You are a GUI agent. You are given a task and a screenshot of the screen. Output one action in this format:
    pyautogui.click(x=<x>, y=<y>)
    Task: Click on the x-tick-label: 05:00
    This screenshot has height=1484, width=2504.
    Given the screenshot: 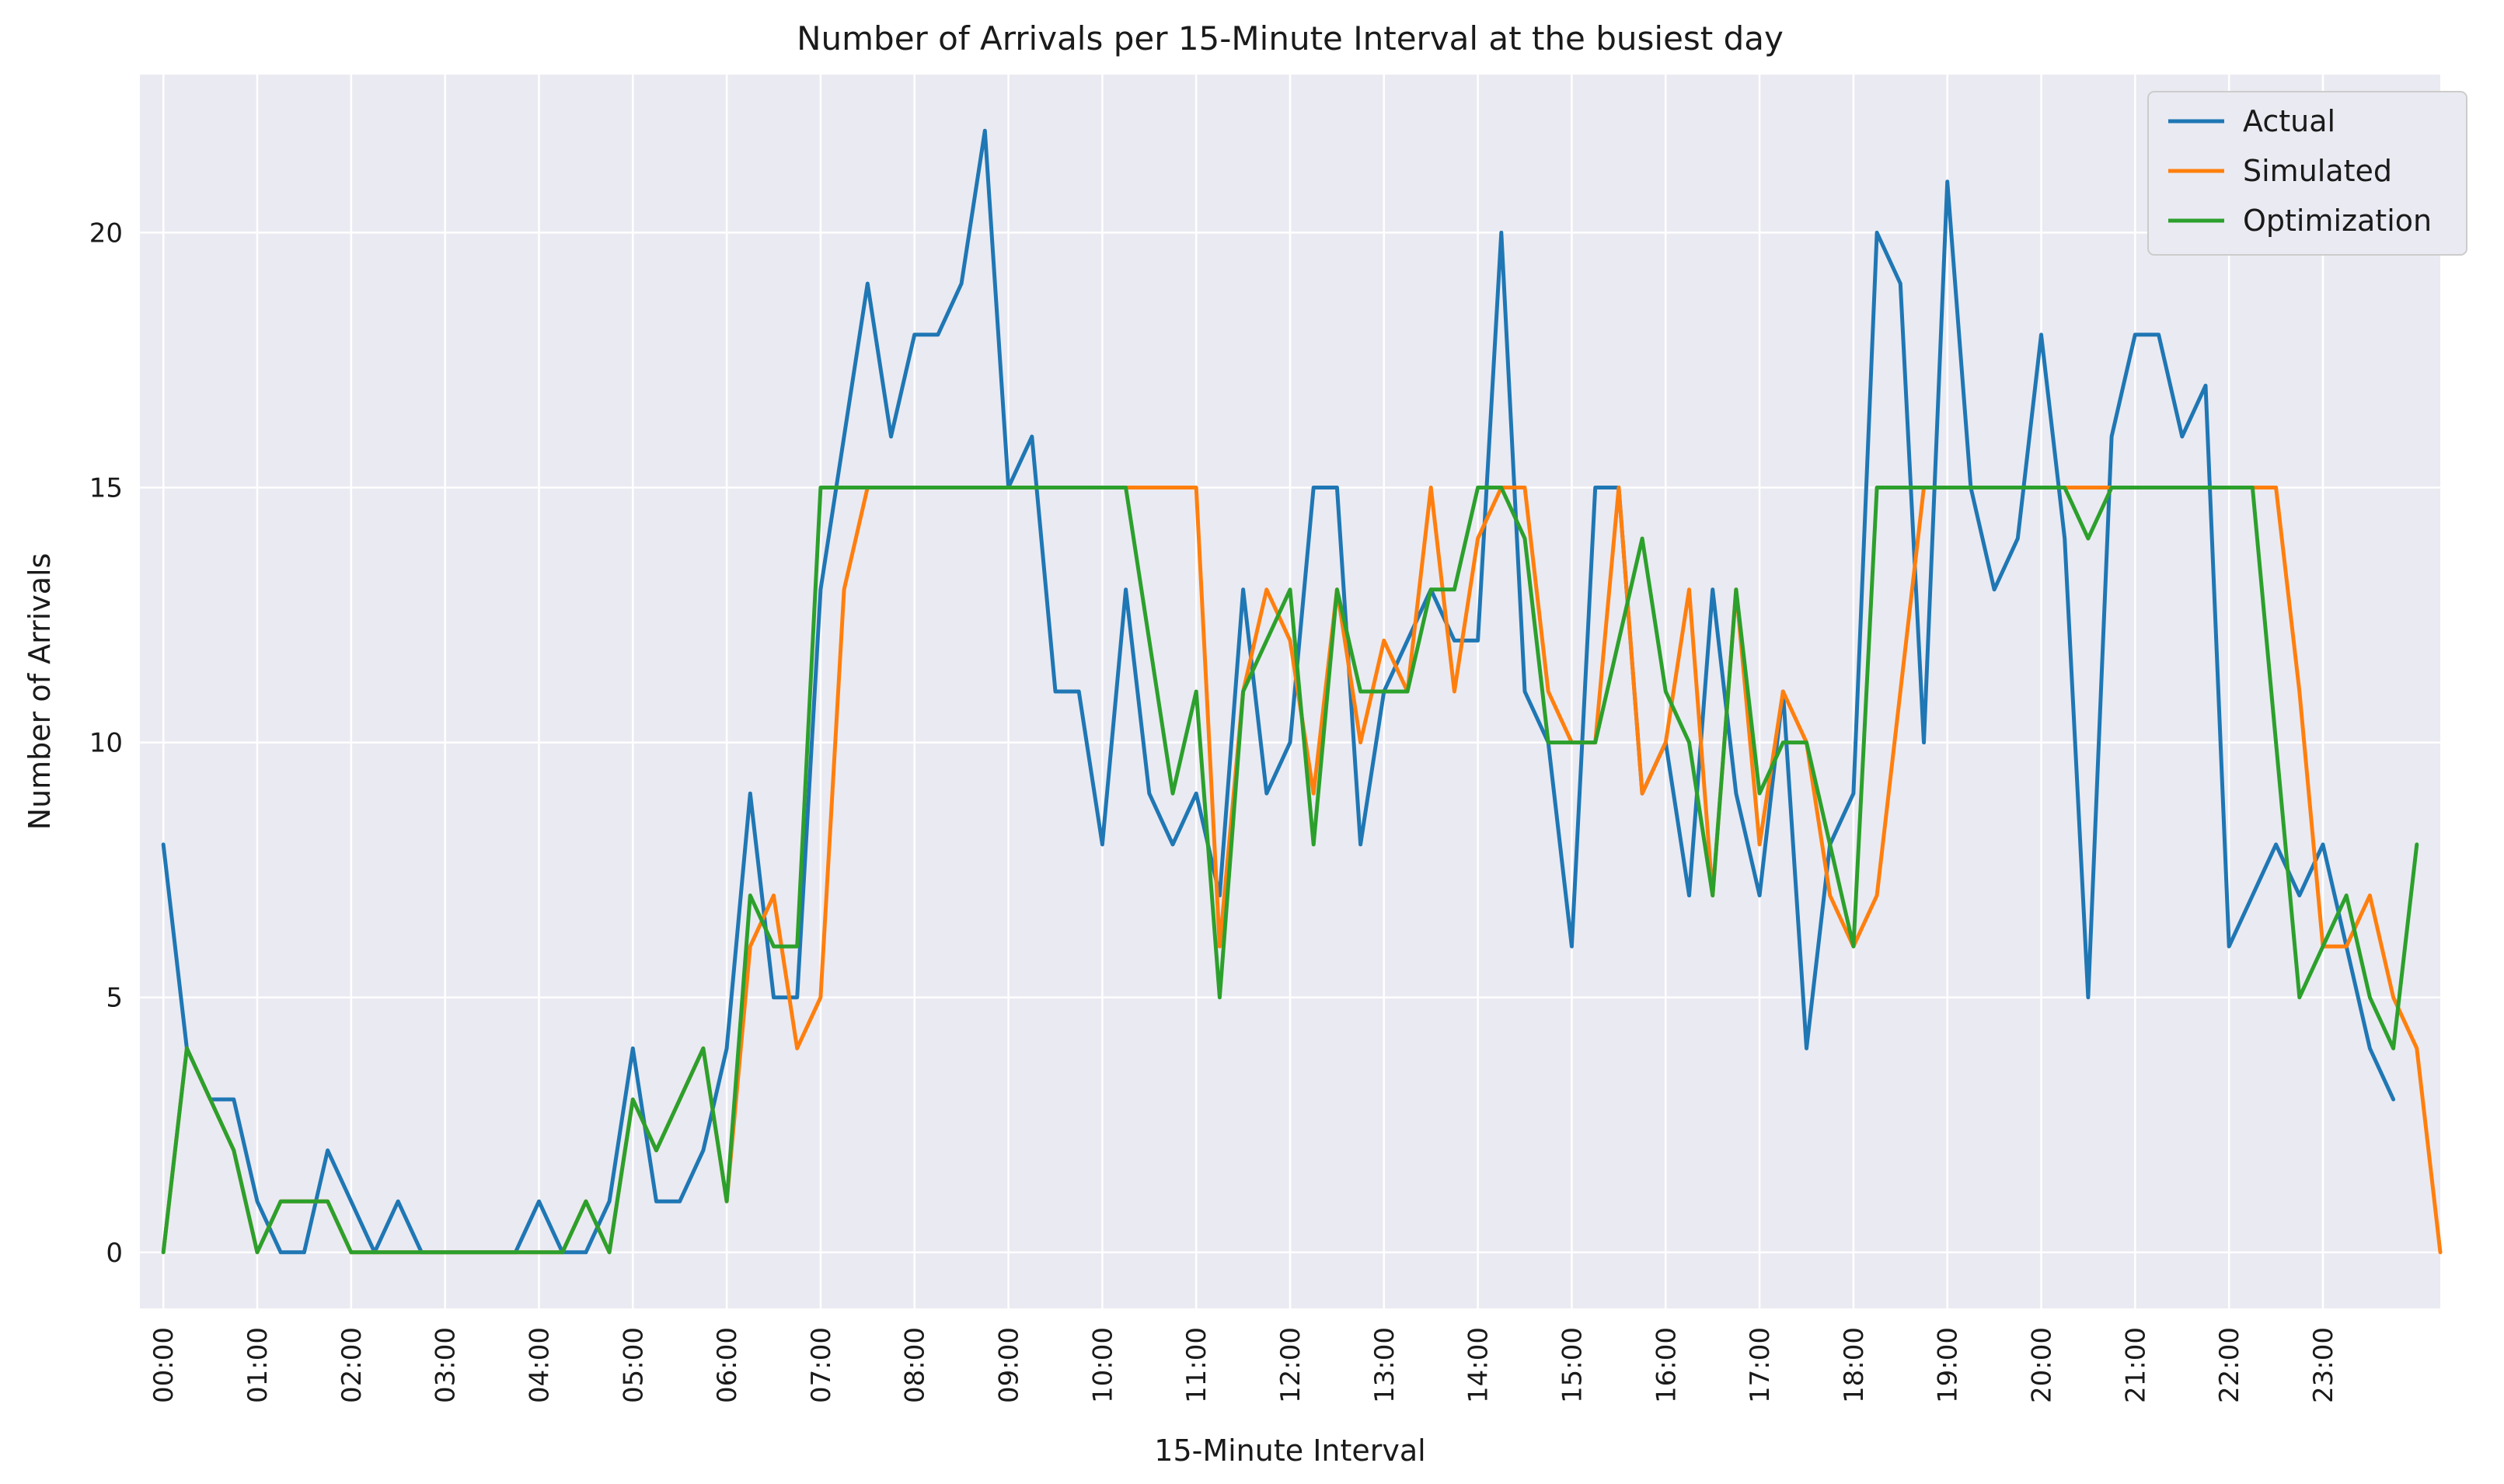 What is the action you would take?
    pyautogui.click(x=633, y=1365)
    